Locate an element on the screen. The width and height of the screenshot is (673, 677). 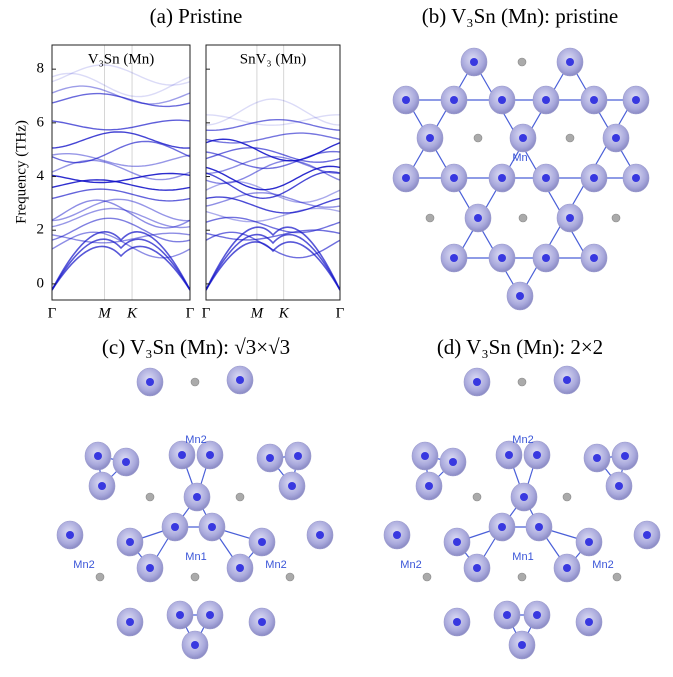
bond is located at coordinates (440, 120).